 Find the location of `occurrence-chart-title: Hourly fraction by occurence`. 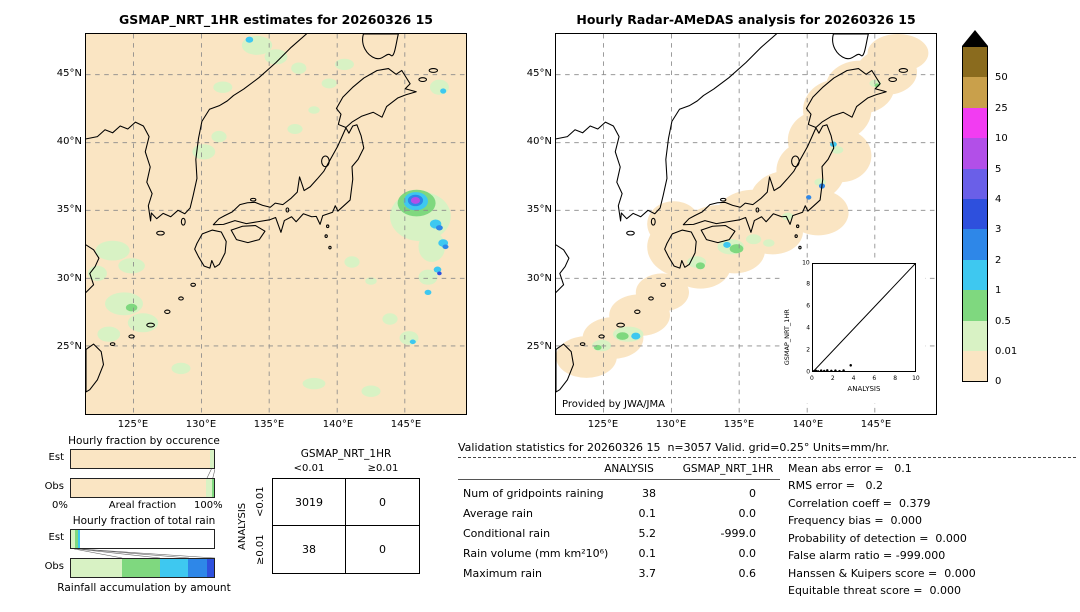

occurrence-chart-title: Hourly fraction by occurence is located at coordinates (144, 441).